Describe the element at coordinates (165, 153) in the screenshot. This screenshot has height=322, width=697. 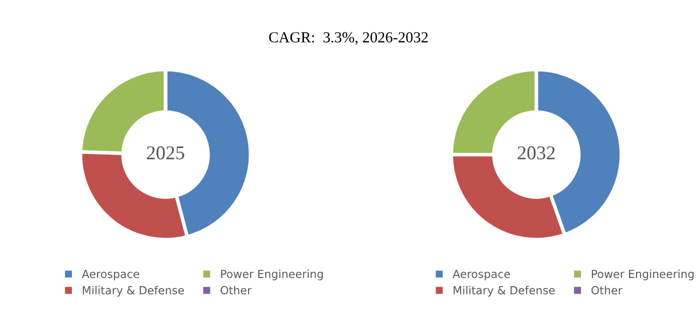
I see `text: 2025` at that location.